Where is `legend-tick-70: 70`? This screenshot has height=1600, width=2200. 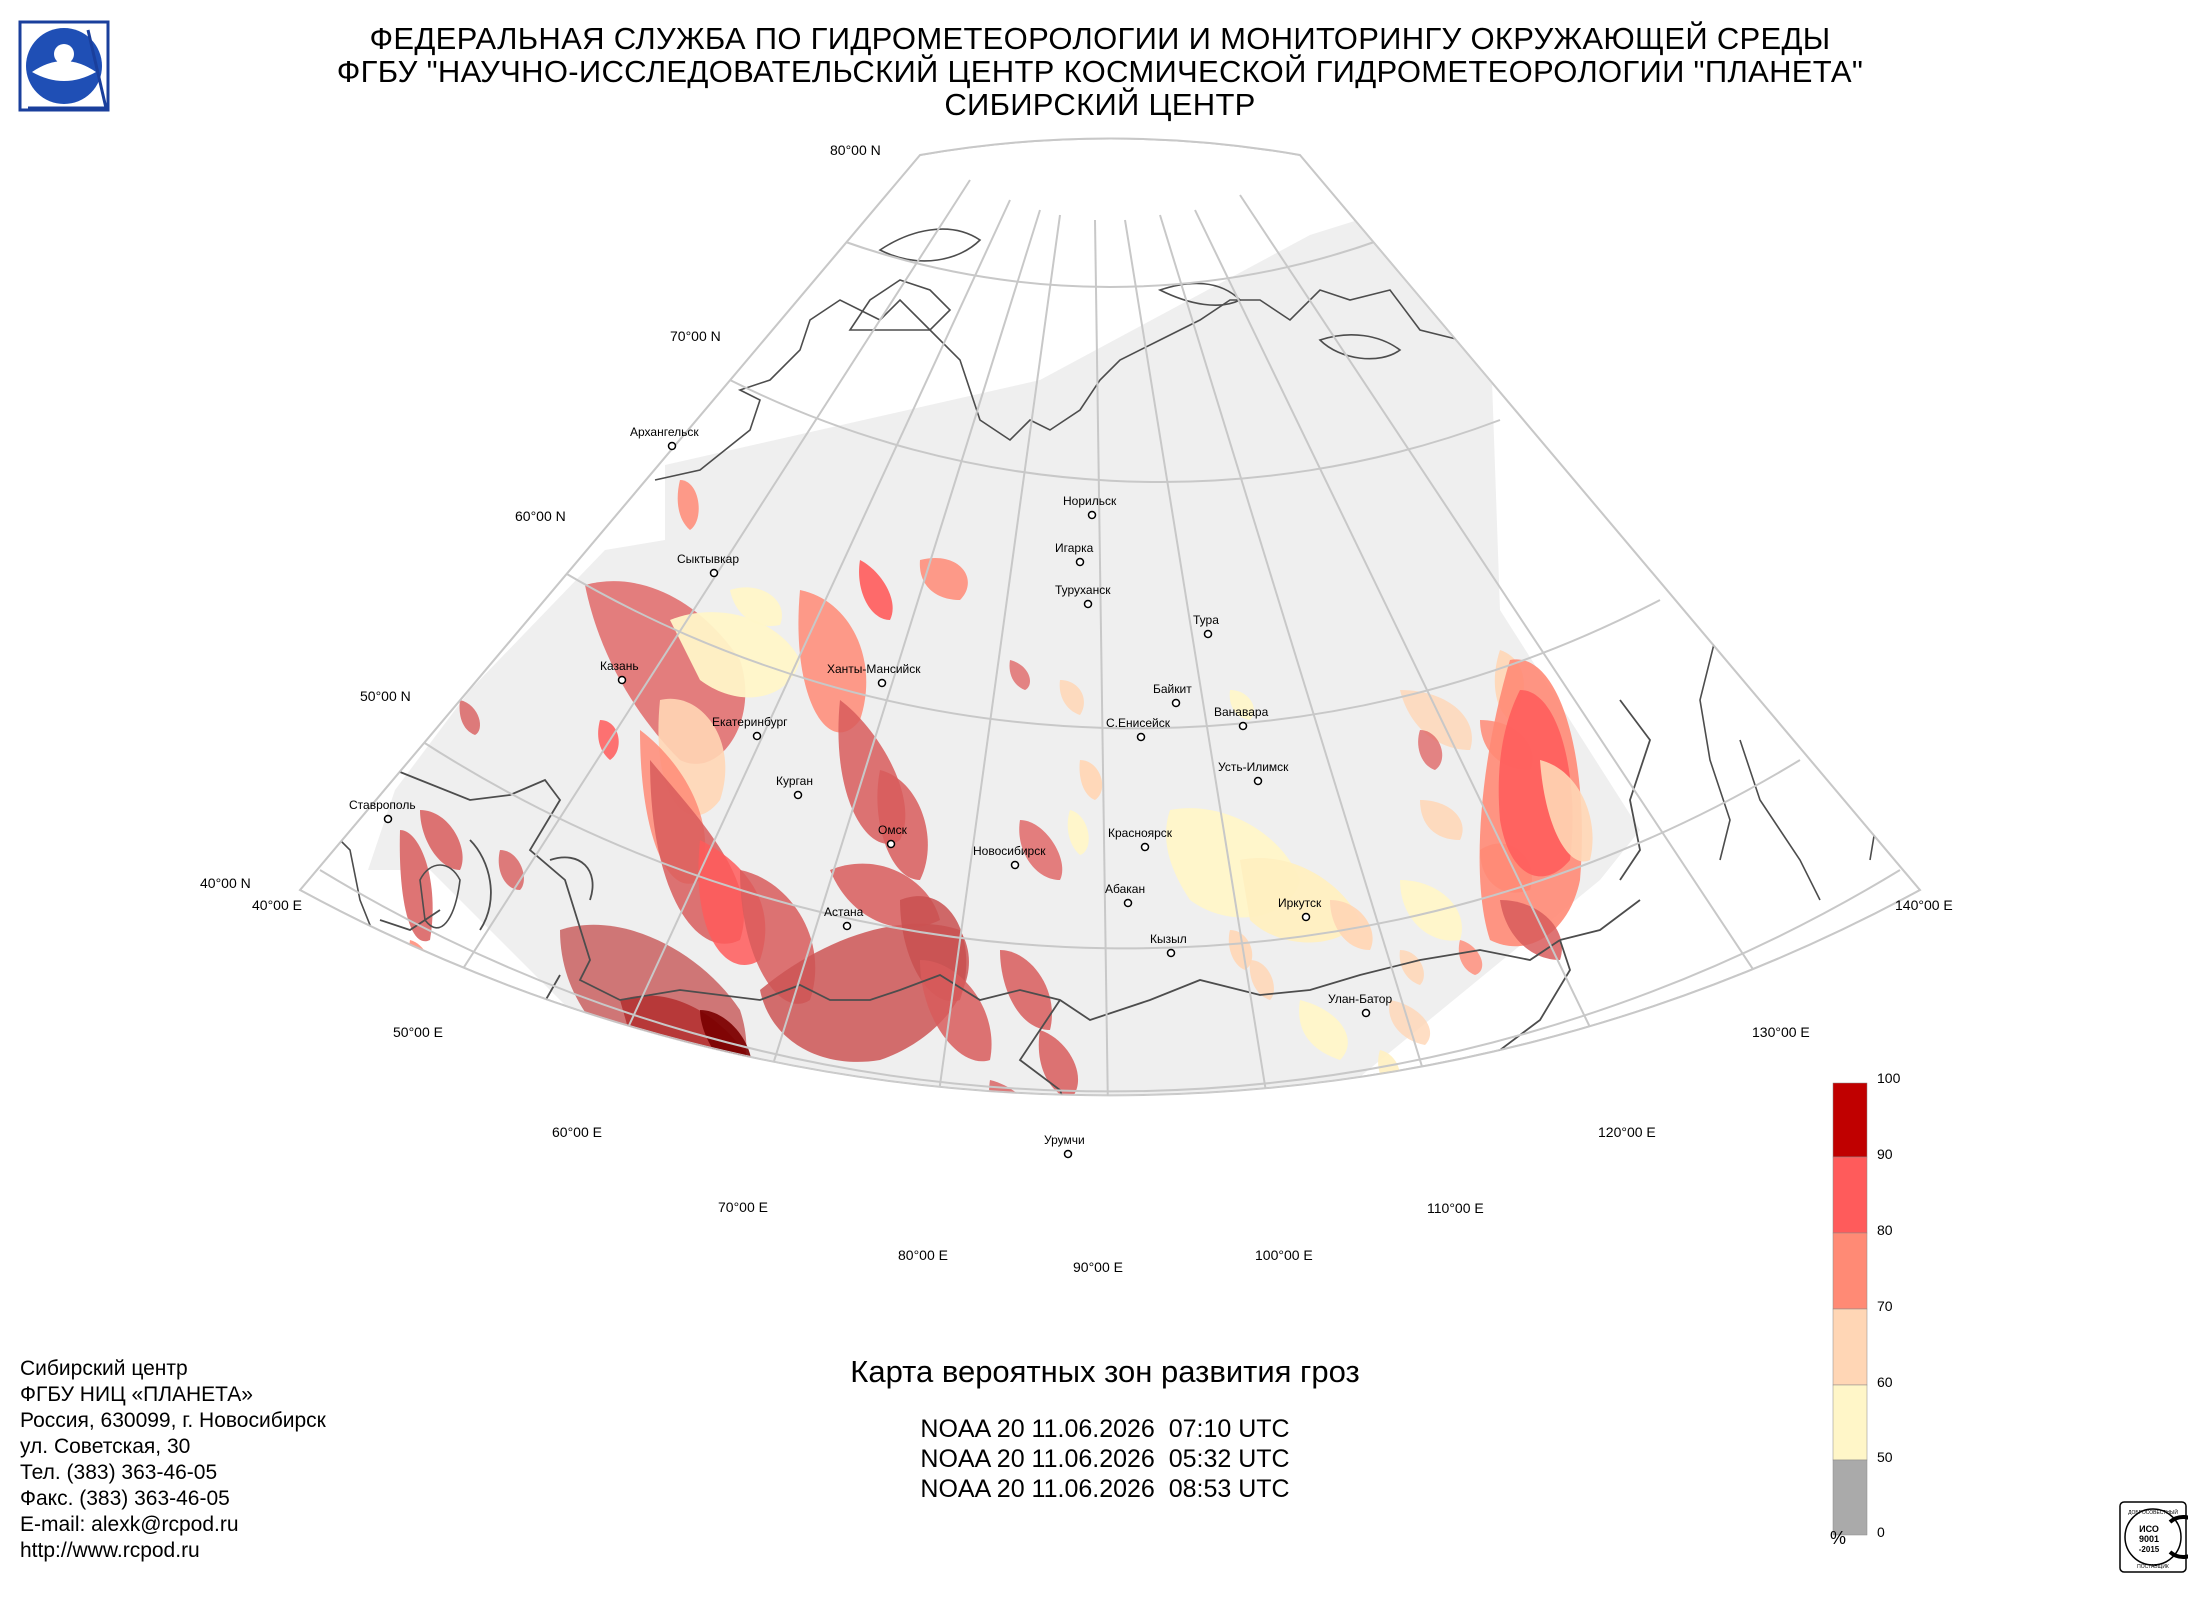 legend-tick-70: 70 is located at coordinates (1885, 1306).